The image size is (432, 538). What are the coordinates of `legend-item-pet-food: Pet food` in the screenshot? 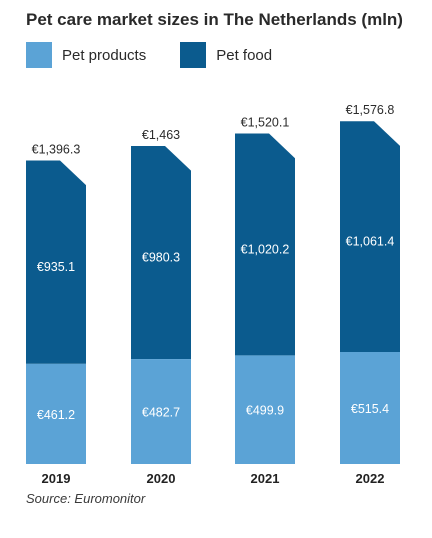 It's located at (226, 55).